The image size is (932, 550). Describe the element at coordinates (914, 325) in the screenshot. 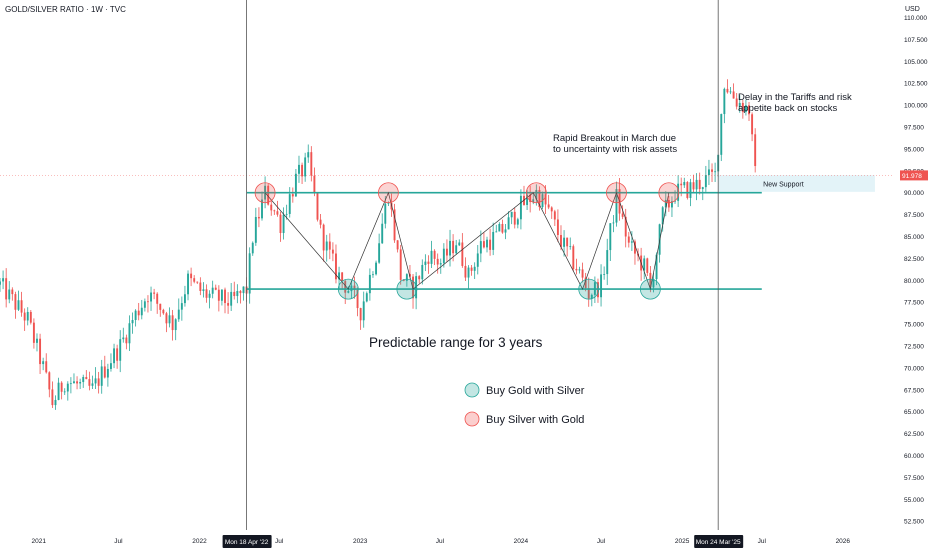

I see `y-tick-label: 75.000` at that location.